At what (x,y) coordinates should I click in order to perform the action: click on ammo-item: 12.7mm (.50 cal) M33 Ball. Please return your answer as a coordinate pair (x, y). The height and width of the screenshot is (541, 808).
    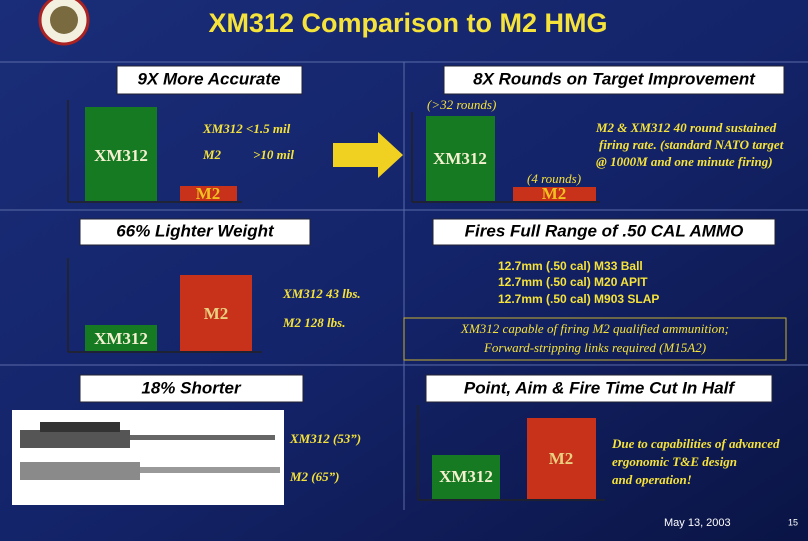
    Looking at the image, I should click on (570, 266).